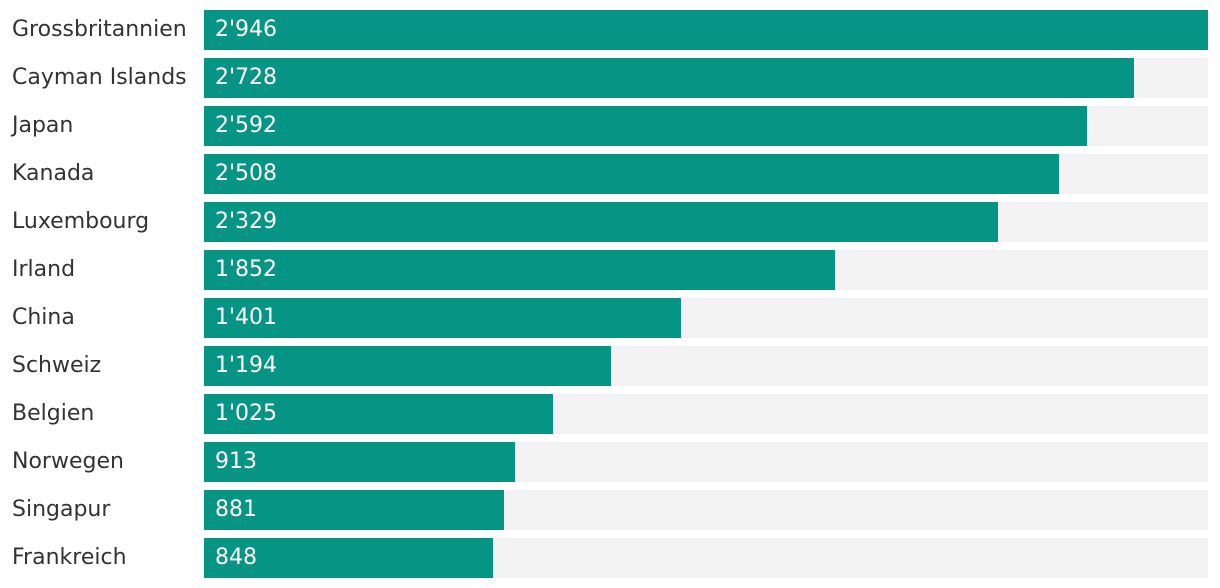 The height and width of the screenshot is (588, 1220). What do you see at coordinates (236, 557) in the screenshot?
I see `value-label: 848` at bounding box center [236, 557].